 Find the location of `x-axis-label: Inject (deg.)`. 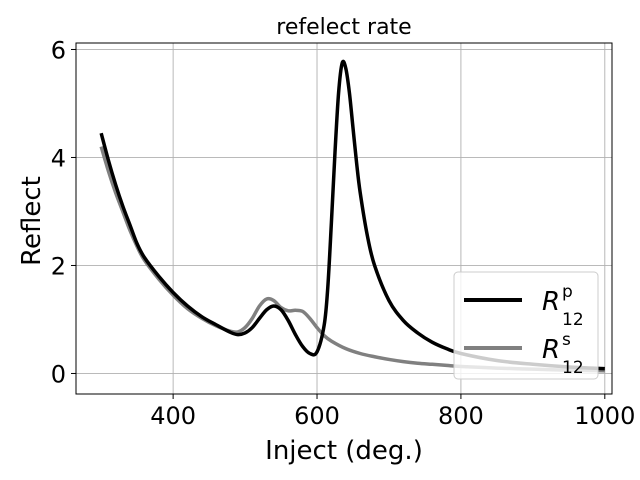

x-axis-label: Inject (deg.) is located at coordinates (344, 451).